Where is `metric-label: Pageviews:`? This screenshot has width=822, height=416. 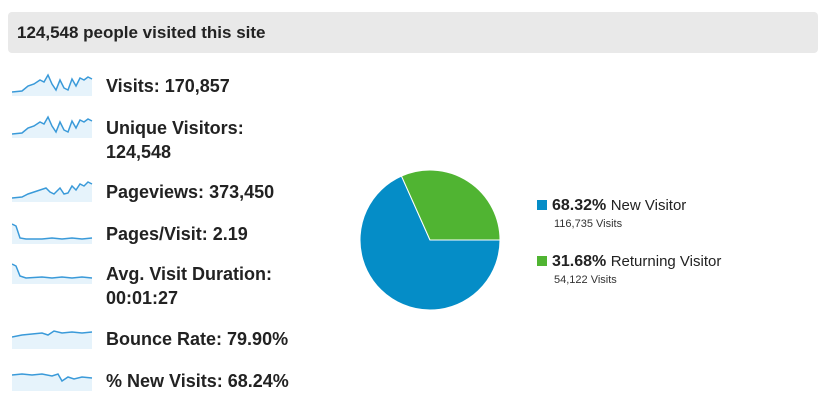
metric-label: Pageviews: is located at coordinates (155, 192).